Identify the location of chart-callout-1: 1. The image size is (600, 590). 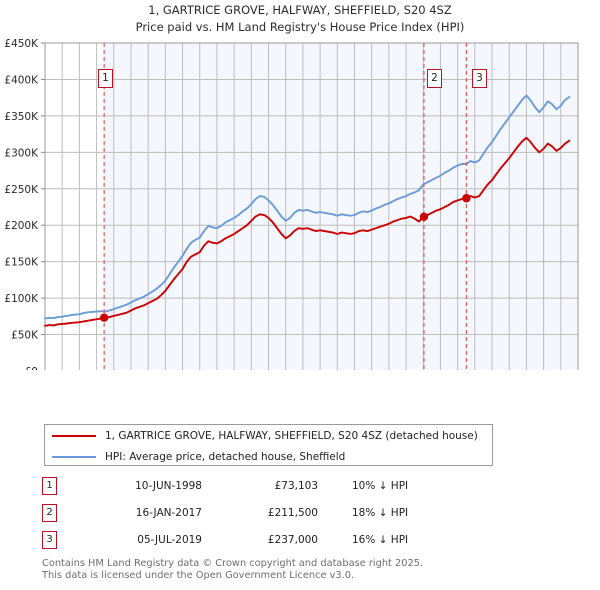
(105, 78).